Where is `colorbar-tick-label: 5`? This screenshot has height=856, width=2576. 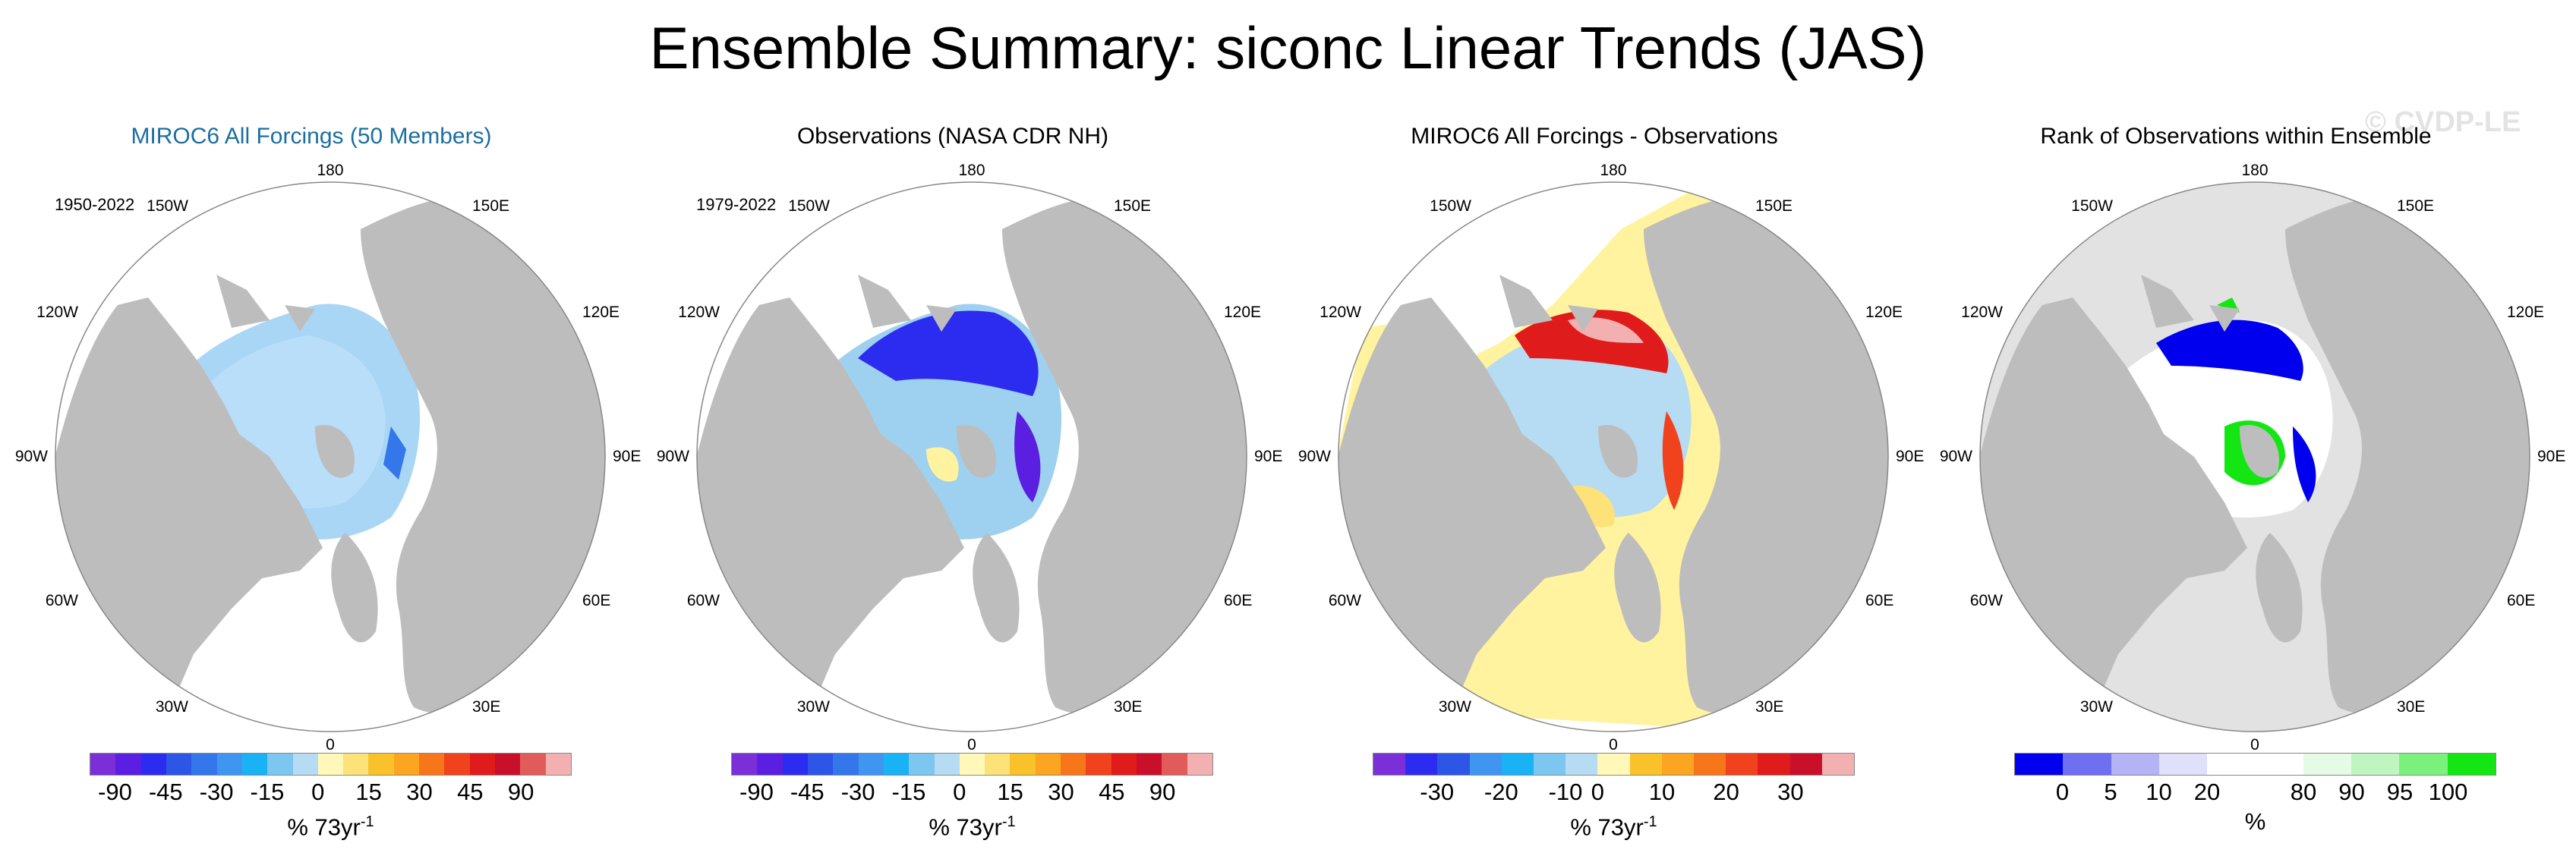 colorbar-tick-label: 5 is located at coordinates (2110, 792).